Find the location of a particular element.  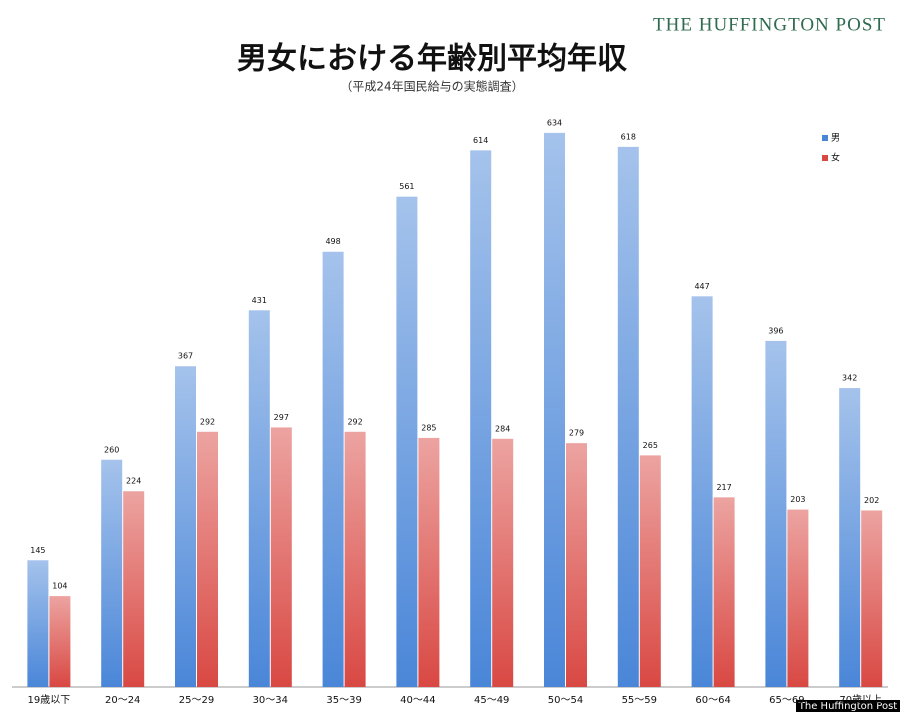

chart-title: 男女における年齢別平均年収 is located at coordinates (432, 59).